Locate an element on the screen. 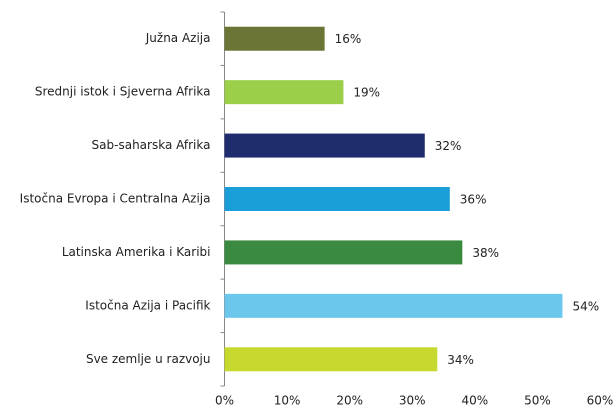 Image resolution: width=614 pixels, height=412 pixels. data-label: 16% is located at coordinates (348, 39).